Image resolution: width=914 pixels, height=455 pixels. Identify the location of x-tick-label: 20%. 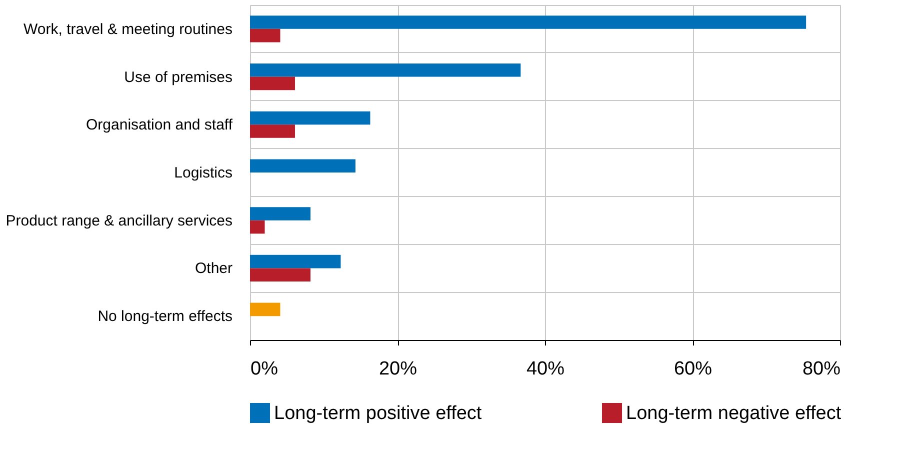
(398, 369).